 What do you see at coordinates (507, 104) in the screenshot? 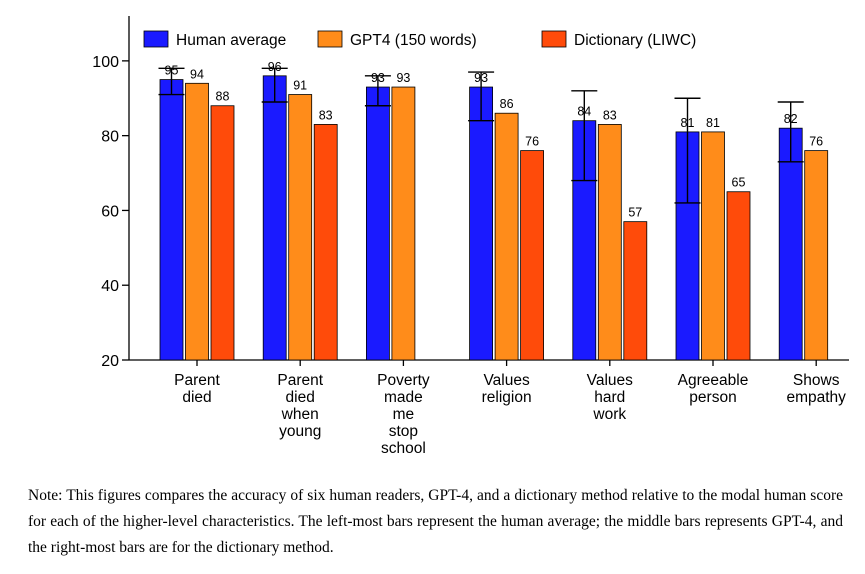
I see `data-label: 86` at bounding box center [507, 104].